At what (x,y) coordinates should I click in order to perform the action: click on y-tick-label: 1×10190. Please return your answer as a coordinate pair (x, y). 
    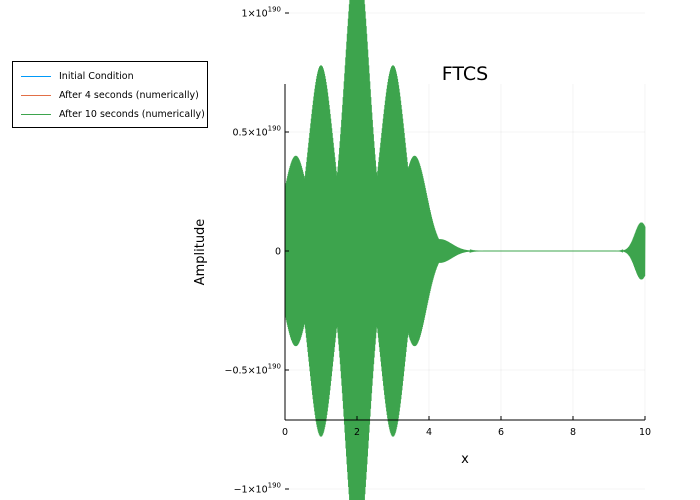
    Looking at the image, I should click on (261, 13).